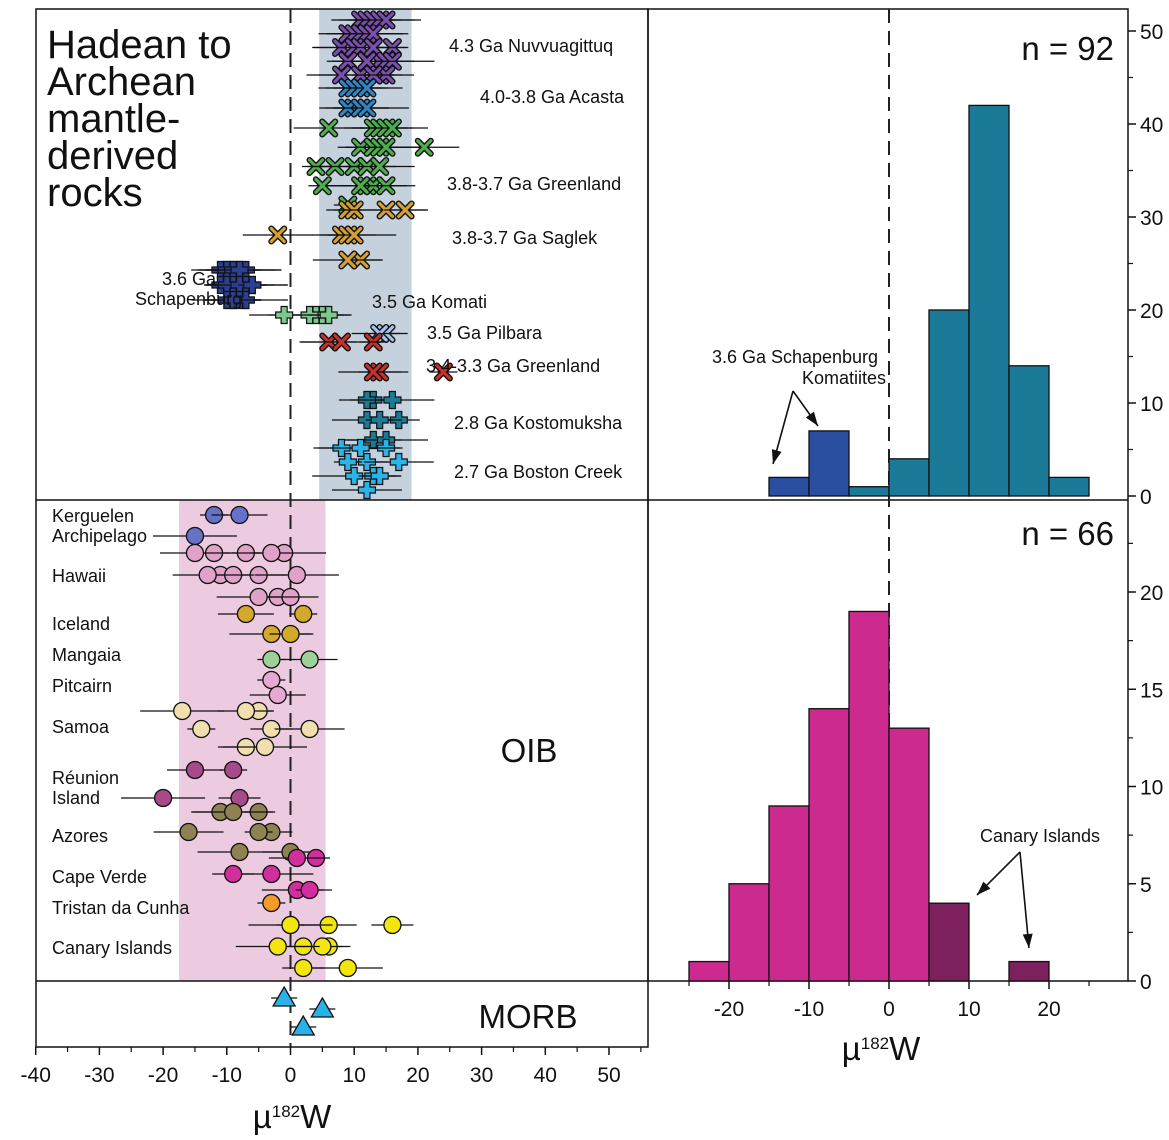 This screenshot has width=1169, height=1140. Describe the element at coordinates (121, 82) in the screenshot. I see `title-line: Archean` at that location.